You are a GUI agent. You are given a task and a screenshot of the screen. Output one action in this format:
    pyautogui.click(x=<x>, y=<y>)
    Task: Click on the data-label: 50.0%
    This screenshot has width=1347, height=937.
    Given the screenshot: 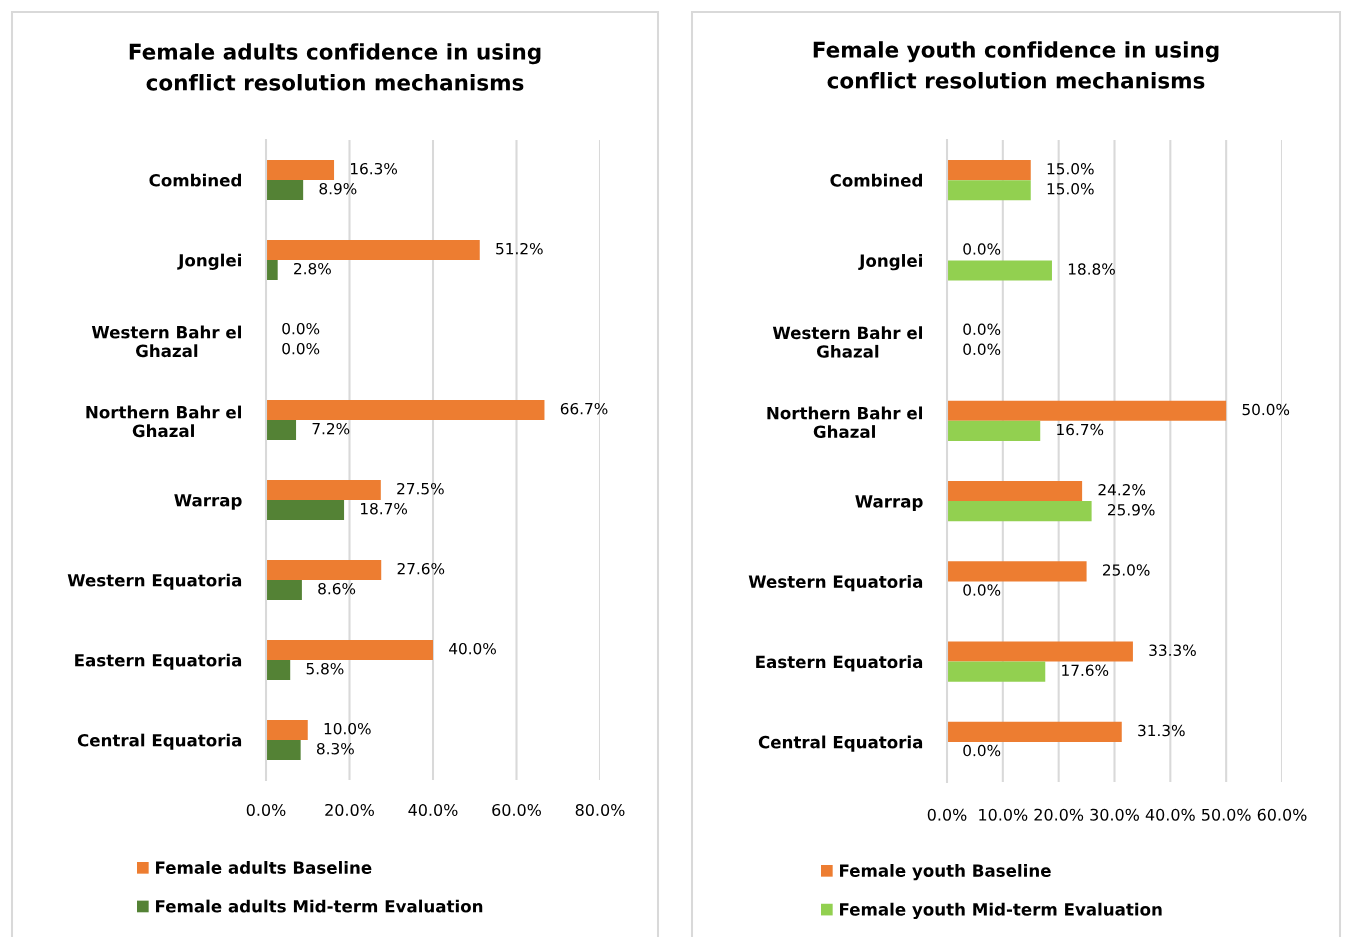 What is the action you would take?
    pyautogui.click(x=1266, y=409)
    